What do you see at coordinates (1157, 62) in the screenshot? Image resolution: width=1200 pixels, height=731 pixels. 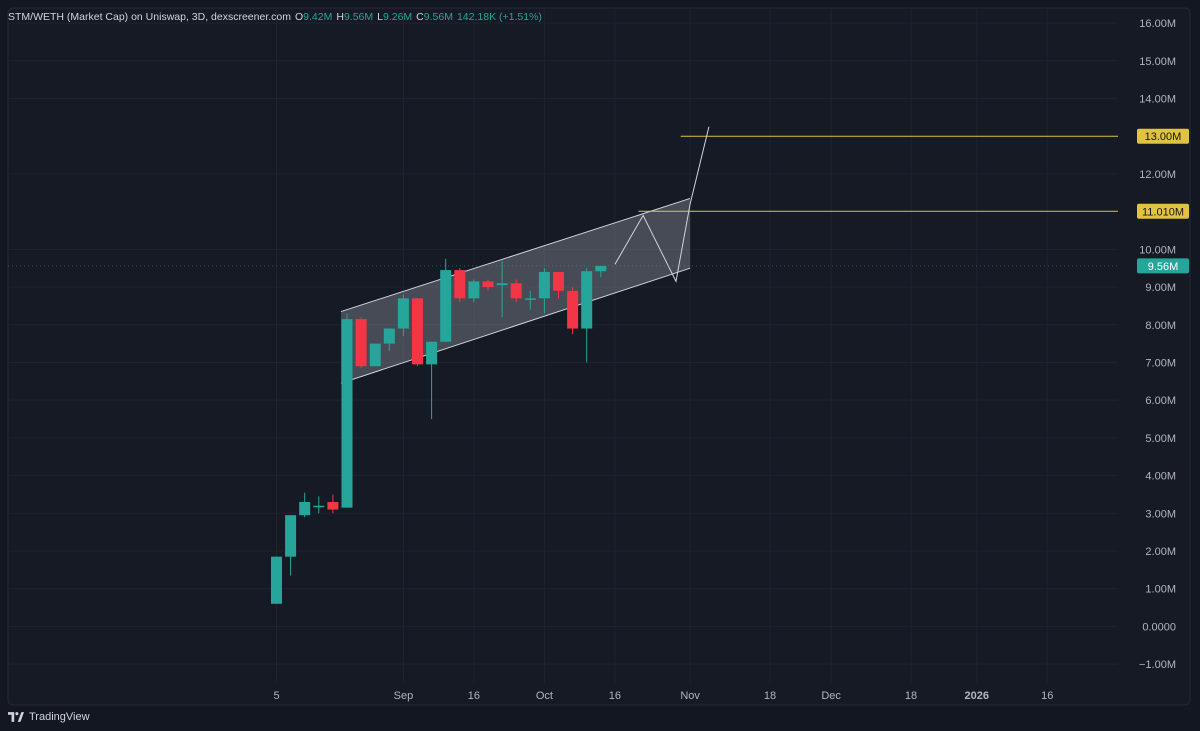 I see `y-tick-label: 15.00M` at bounding box center [1157, 62].